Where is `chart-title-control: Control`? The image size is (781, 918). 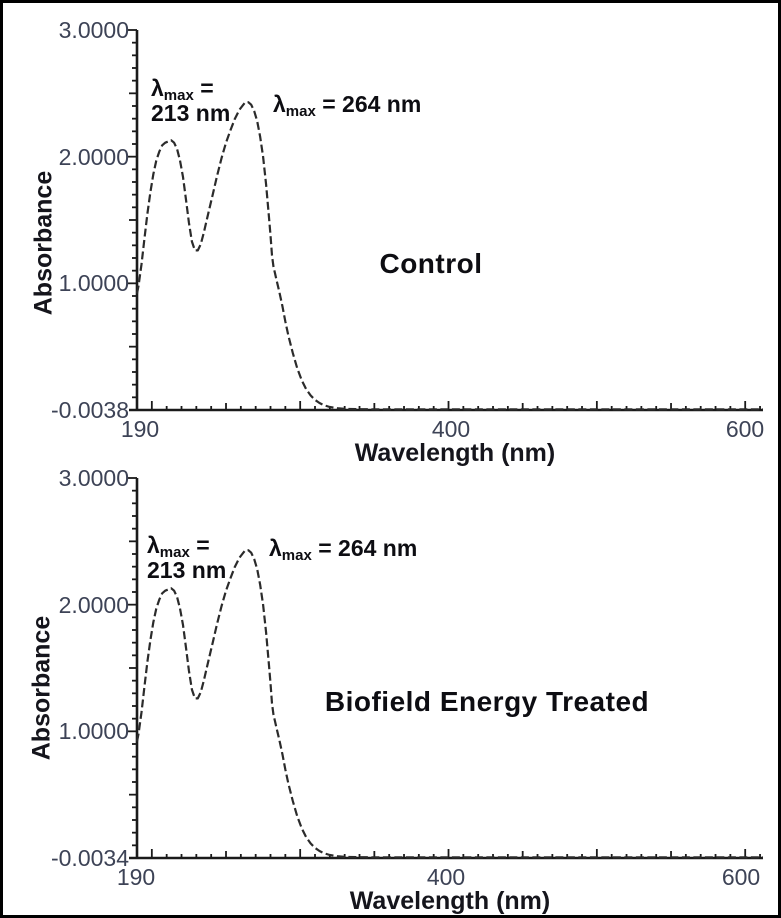 chart-title-control: Control is located at coordinates (431, 263).